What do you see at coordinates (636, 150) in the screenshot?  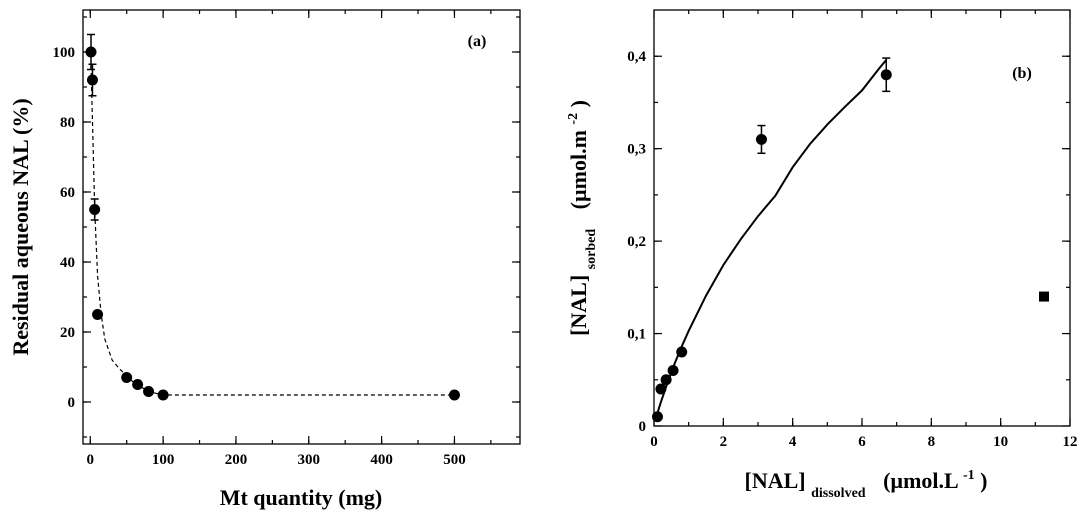 I see `y-tick-label: 0,3` at bounding box center [636, 150].